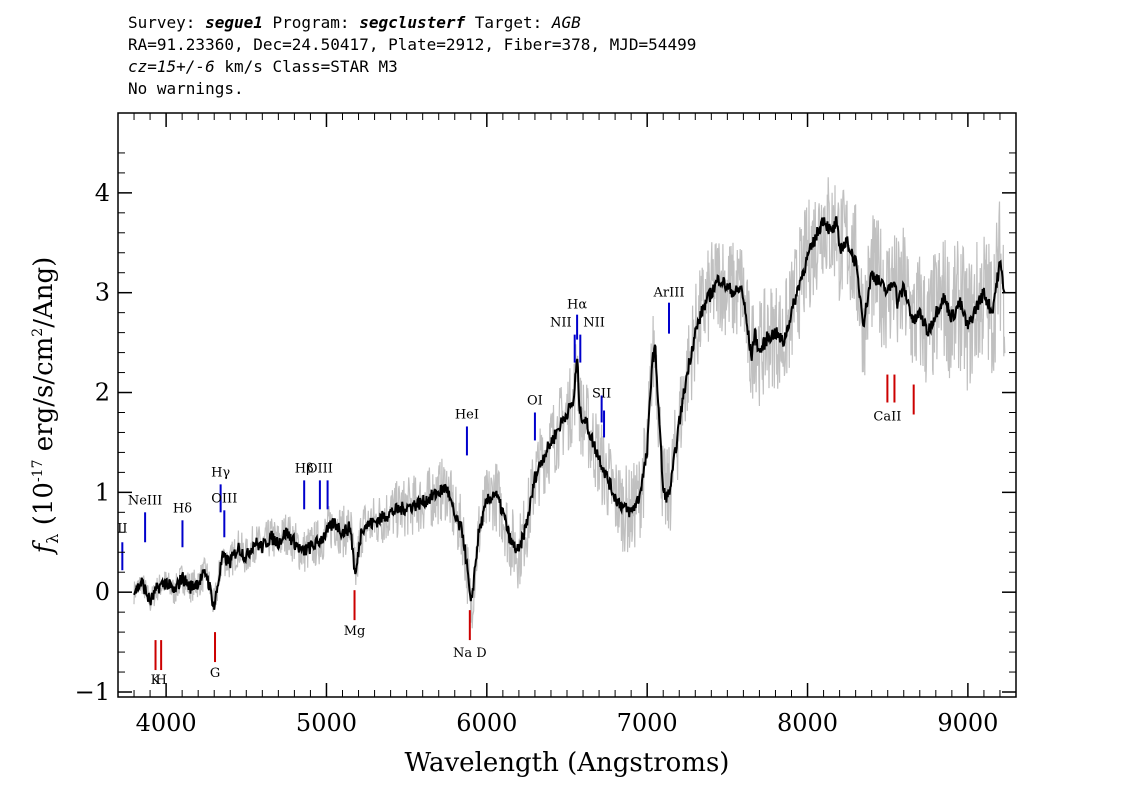 The image size is (1134, 810). What do you see at coordinates (92, 692) in the screenshot?
I see `y-tick-label-0: −1` at bounding box center [92, 692].